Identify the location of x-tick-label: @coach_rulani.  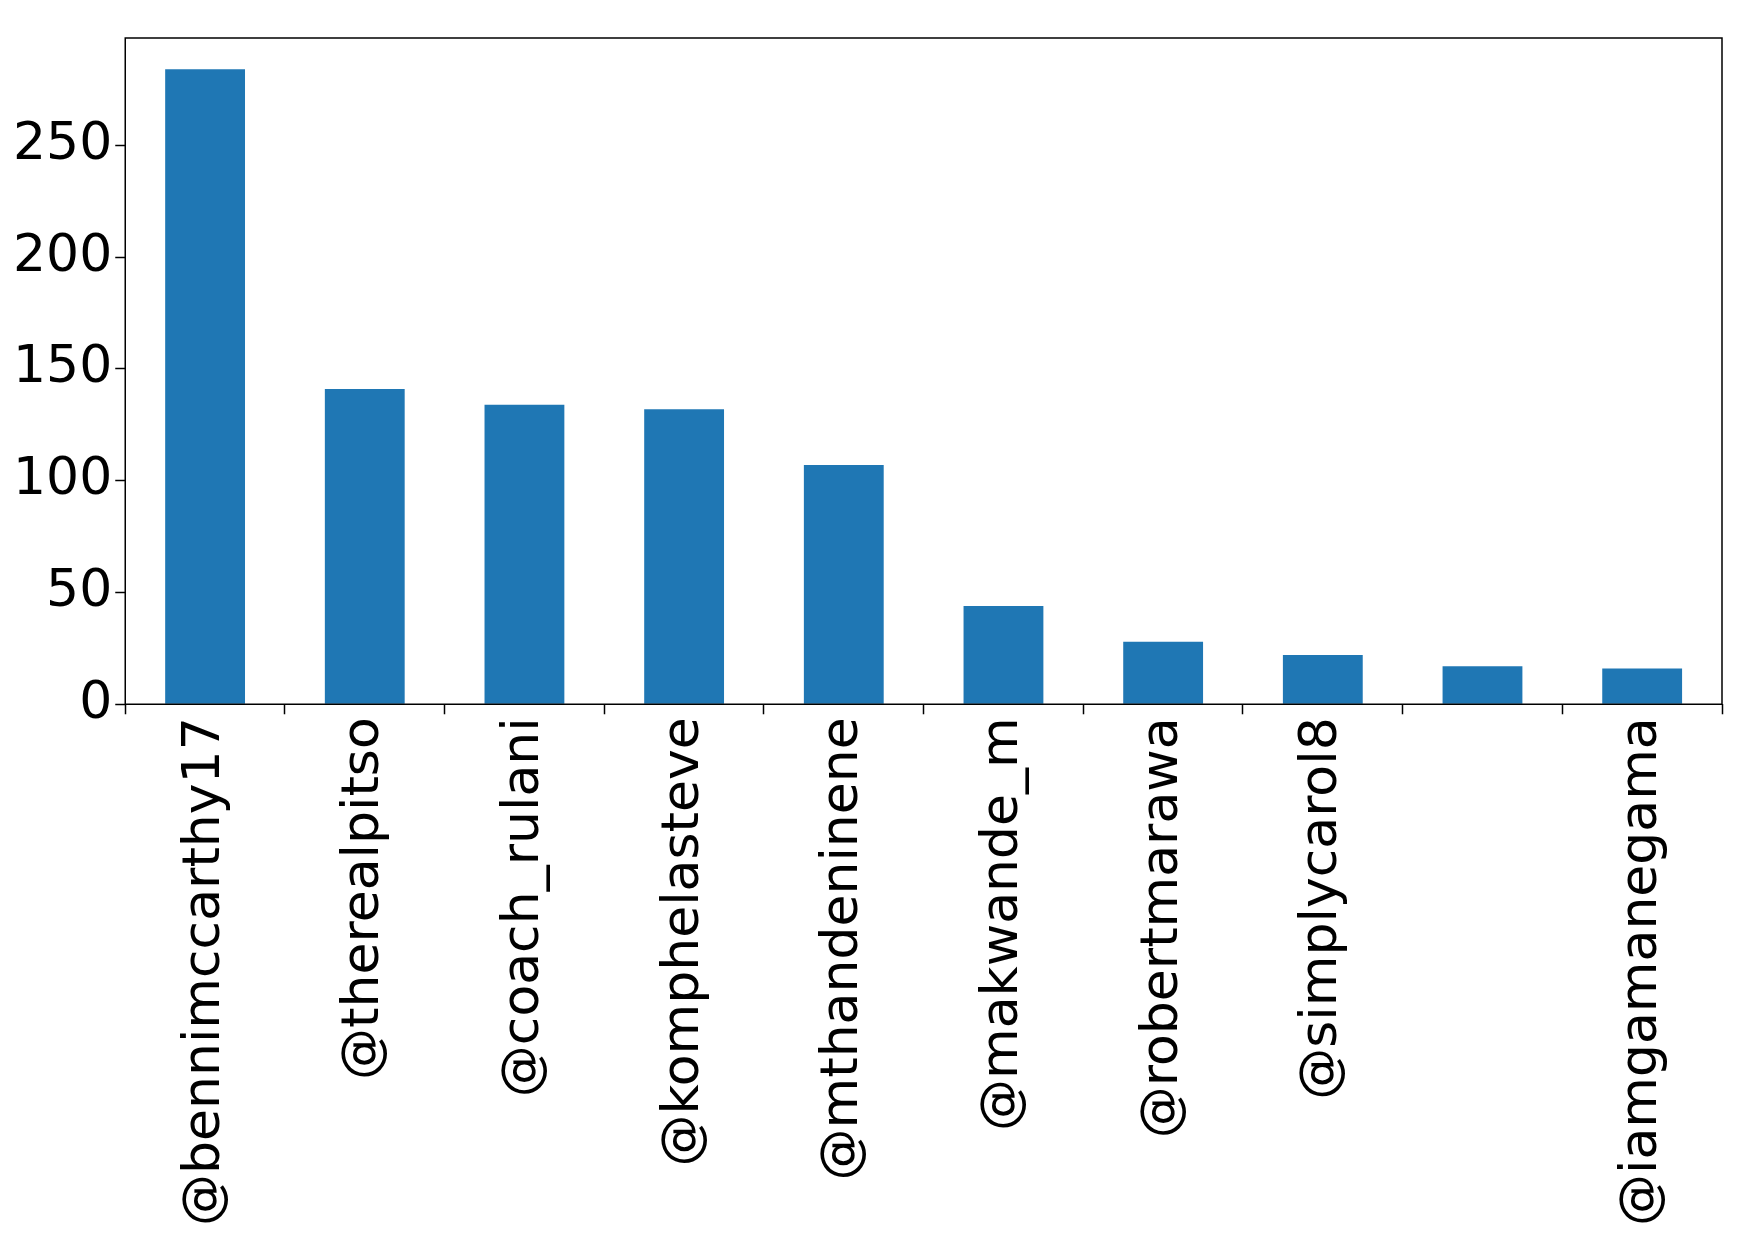
(519, 907).